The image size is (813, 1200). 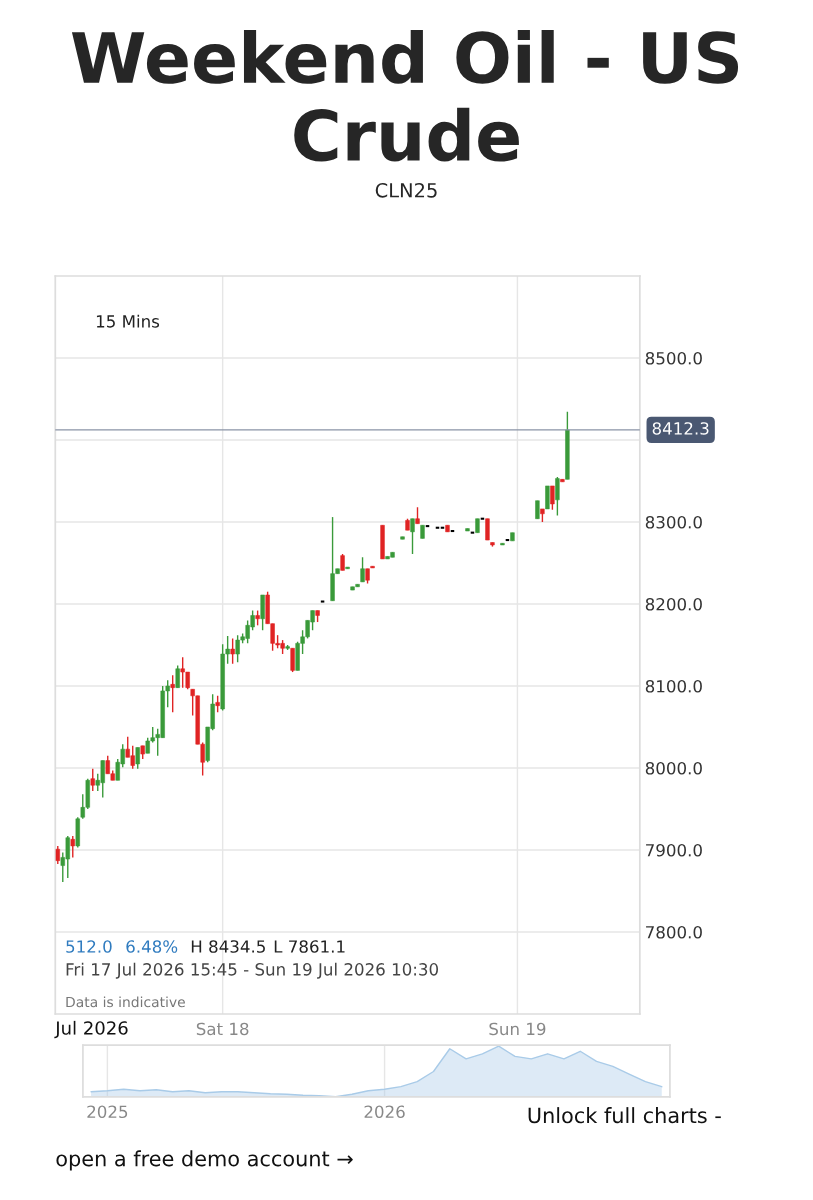 I want to click on x-tick-label: Sat 18, so click(x=222, y=1029).